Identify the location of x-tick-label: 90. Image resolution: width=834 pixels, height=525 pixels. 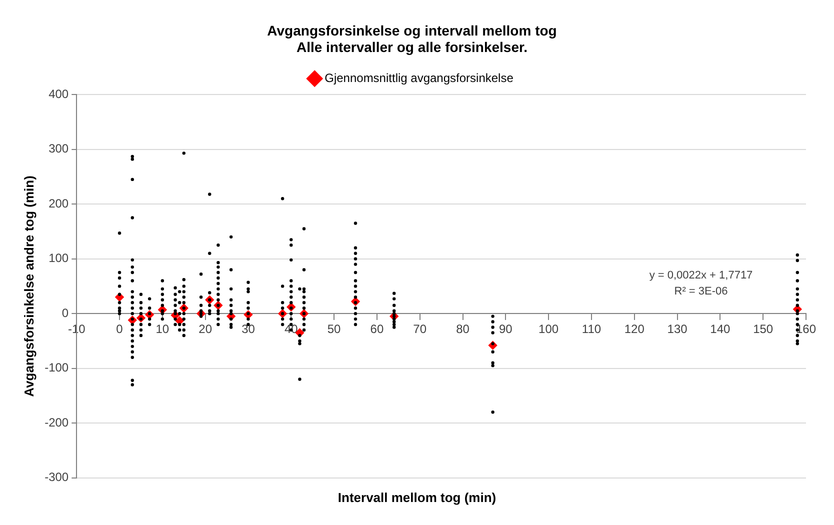
(505, 329).